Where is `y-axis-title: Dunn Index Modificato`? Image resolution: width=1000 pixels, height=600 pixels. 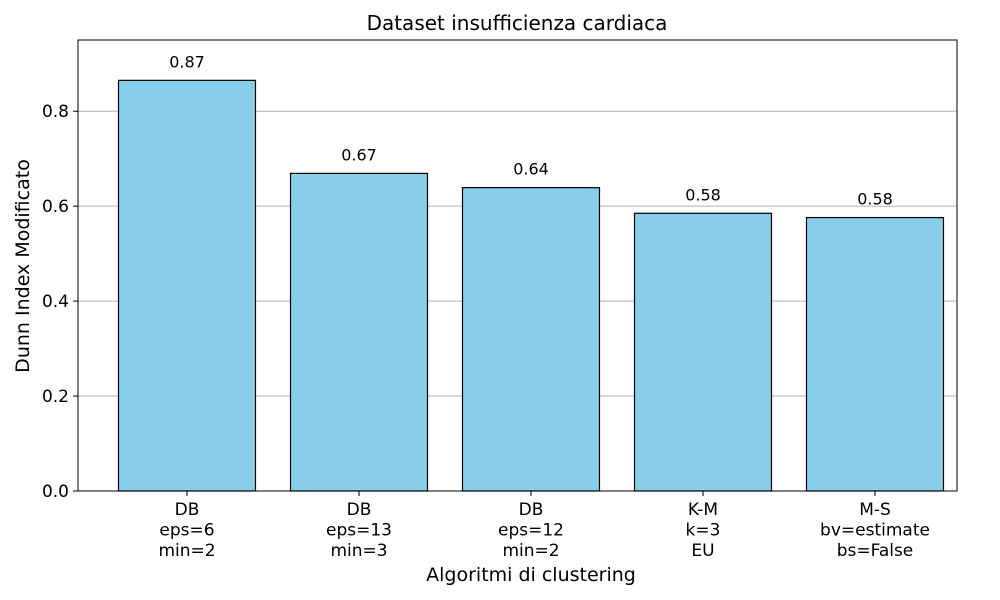 y-axis-title: Dunn Index Modificato is located at coordinates (23, 266).